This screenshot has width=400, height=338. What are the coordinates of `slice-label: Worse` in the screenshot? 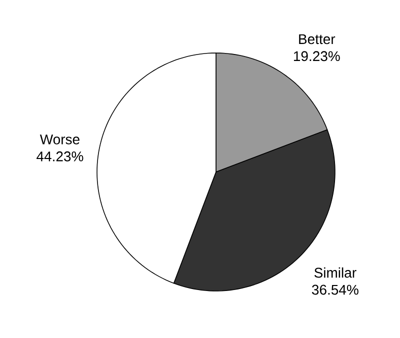 It's located at (60, 139).